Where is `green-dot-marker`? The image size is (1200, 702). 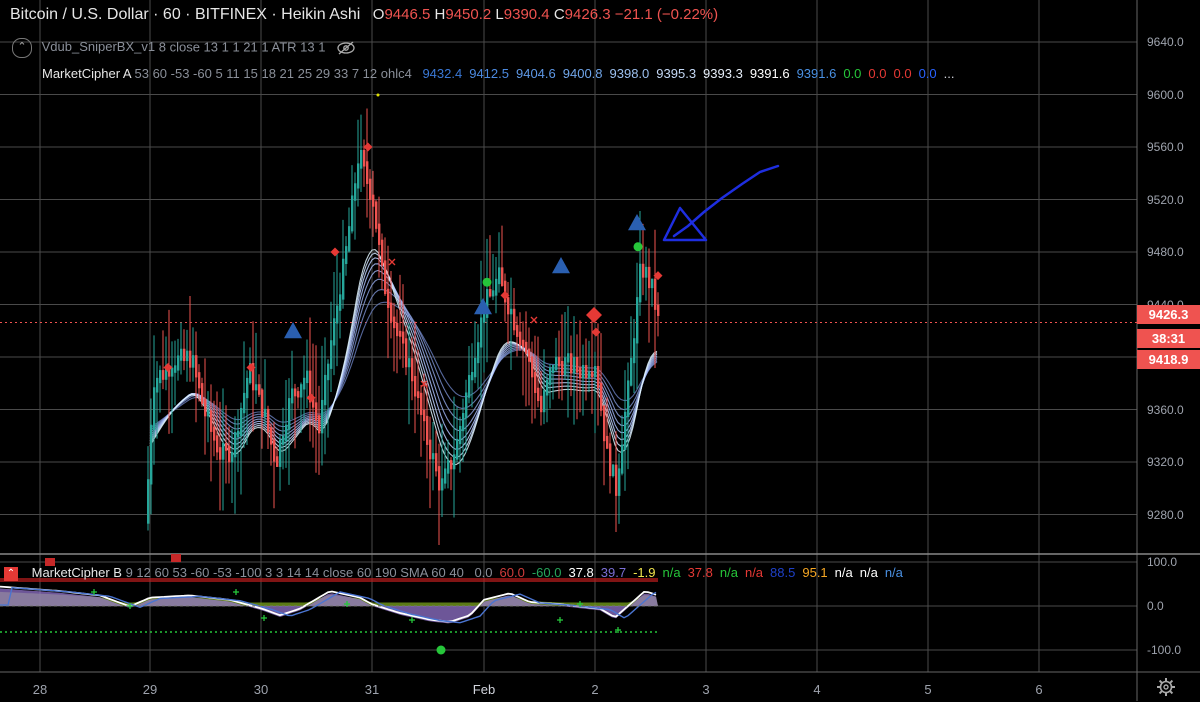 green-dot-marker is located at coordinates (441, 650).